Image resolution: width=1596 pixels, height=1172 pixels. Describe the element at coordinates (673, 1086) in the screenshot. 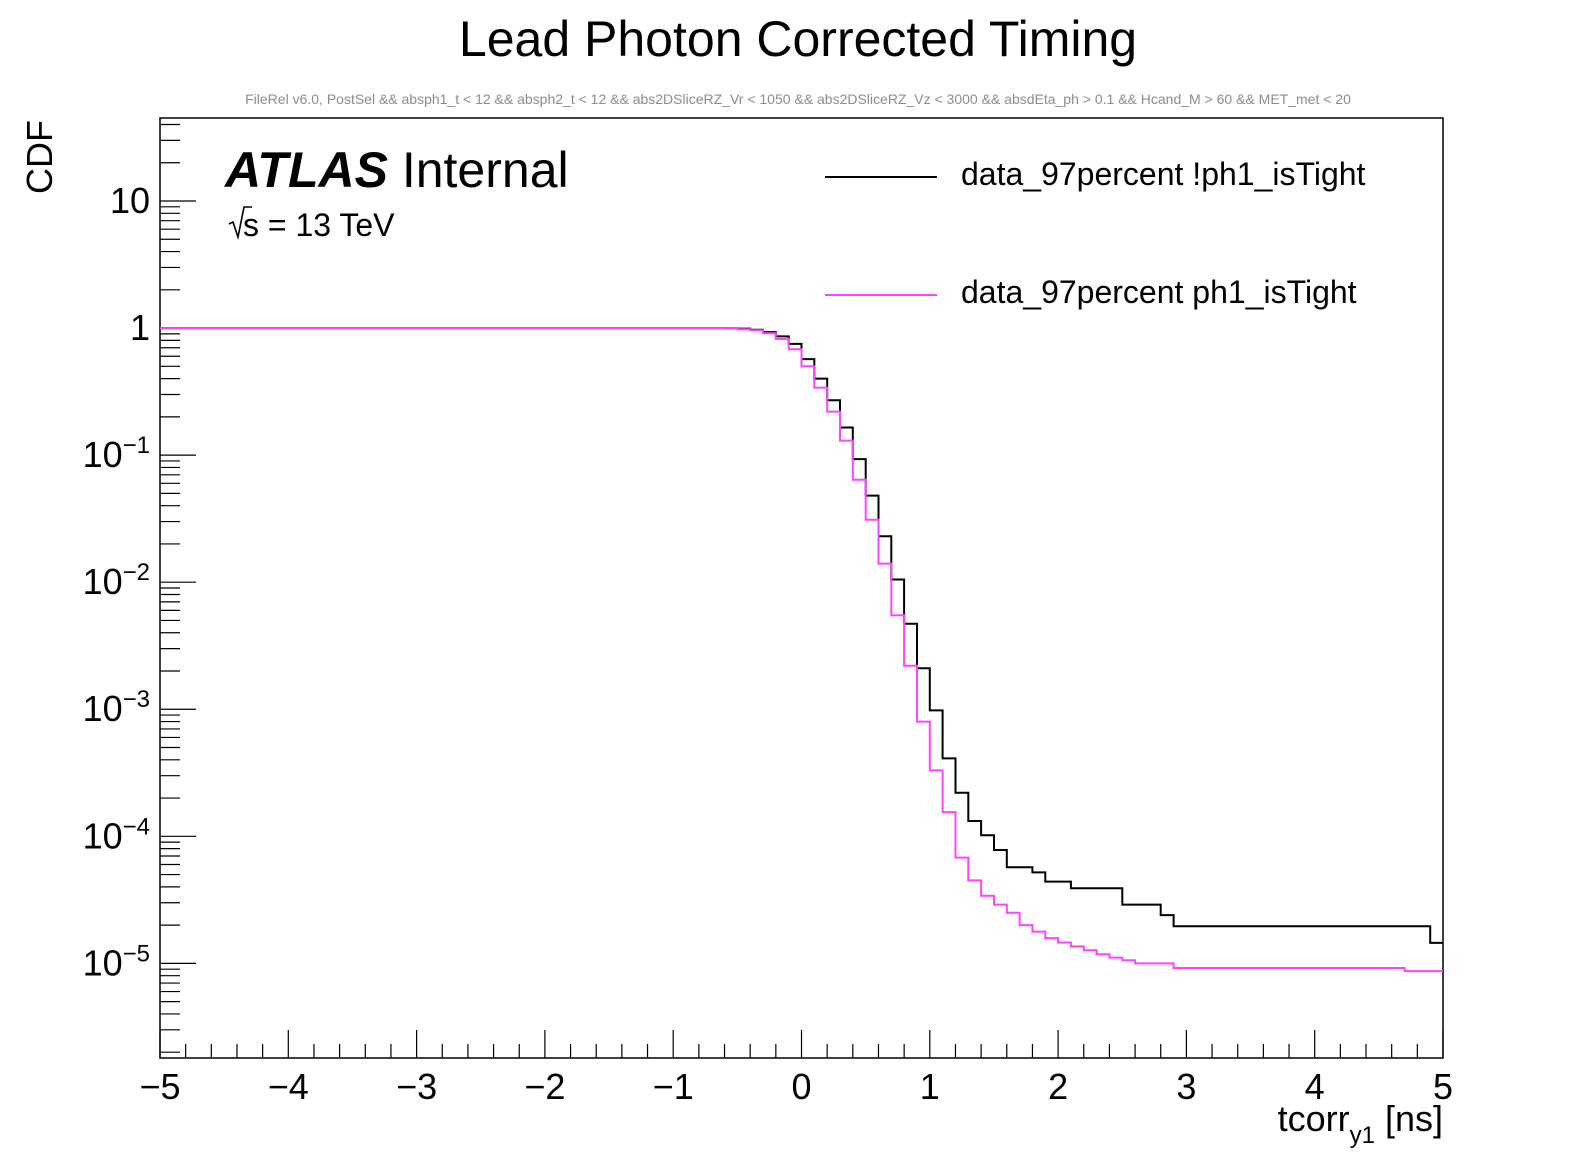

I see `x-tick-label: −1` at that location.